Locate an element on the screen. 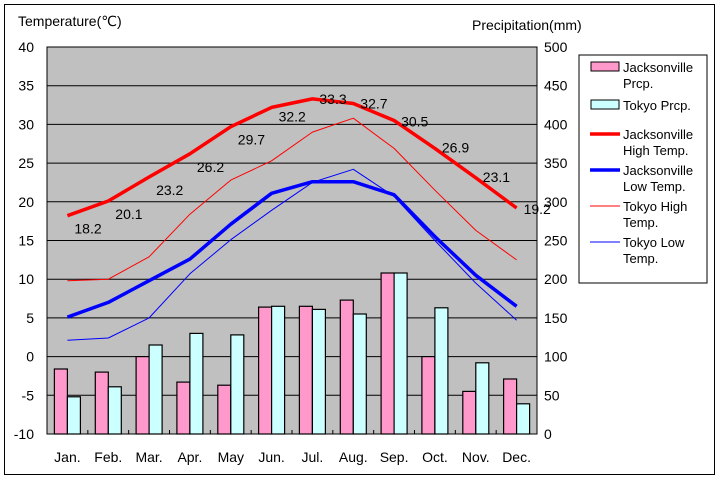 This screenshot has height=480, width=720. data-label: 20.1 is located at coordinates (128, 214).